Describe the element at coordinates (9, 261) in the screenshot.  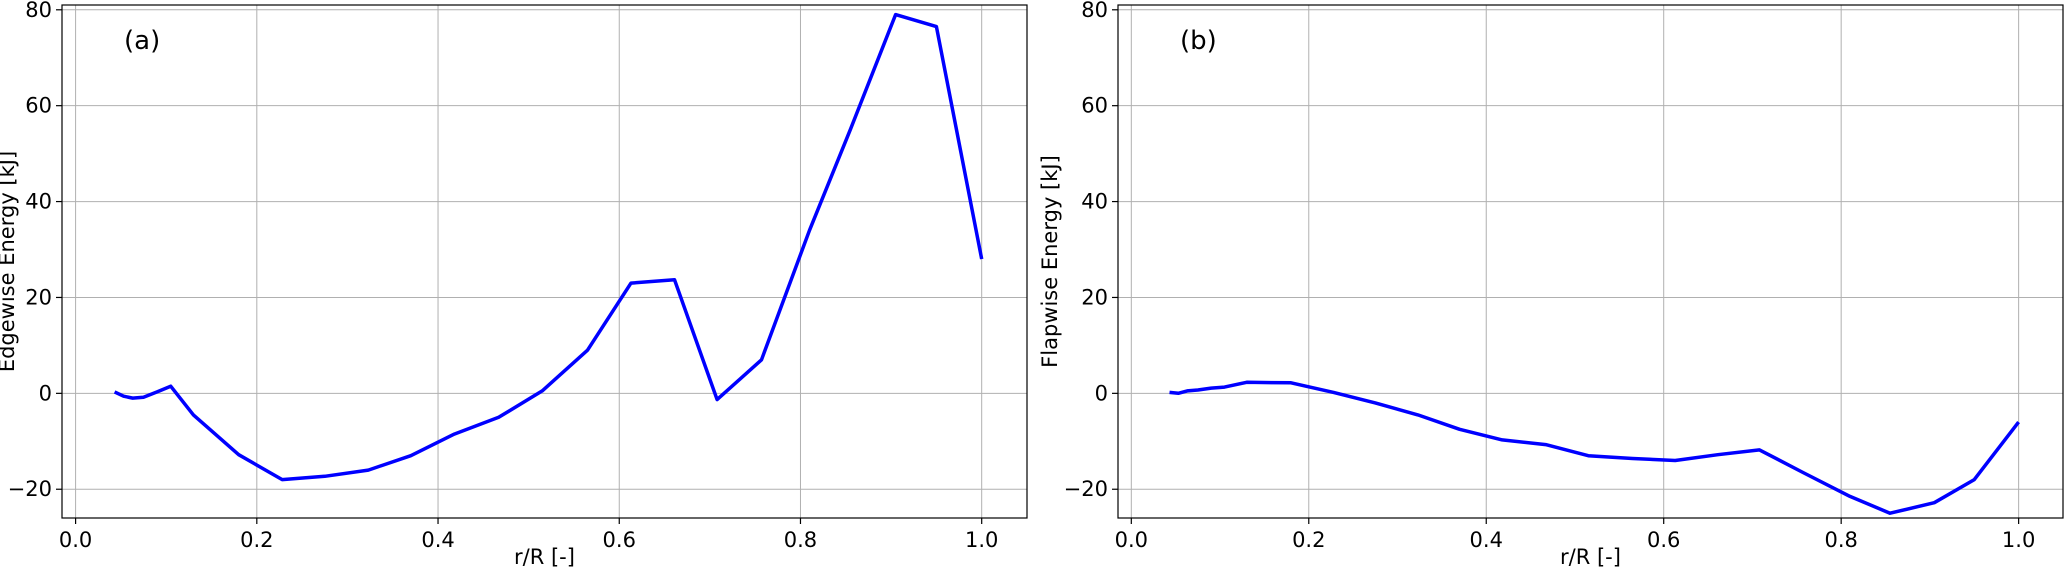
I see `y-axis-label: Edgewise Energy [kJ]` at that location.